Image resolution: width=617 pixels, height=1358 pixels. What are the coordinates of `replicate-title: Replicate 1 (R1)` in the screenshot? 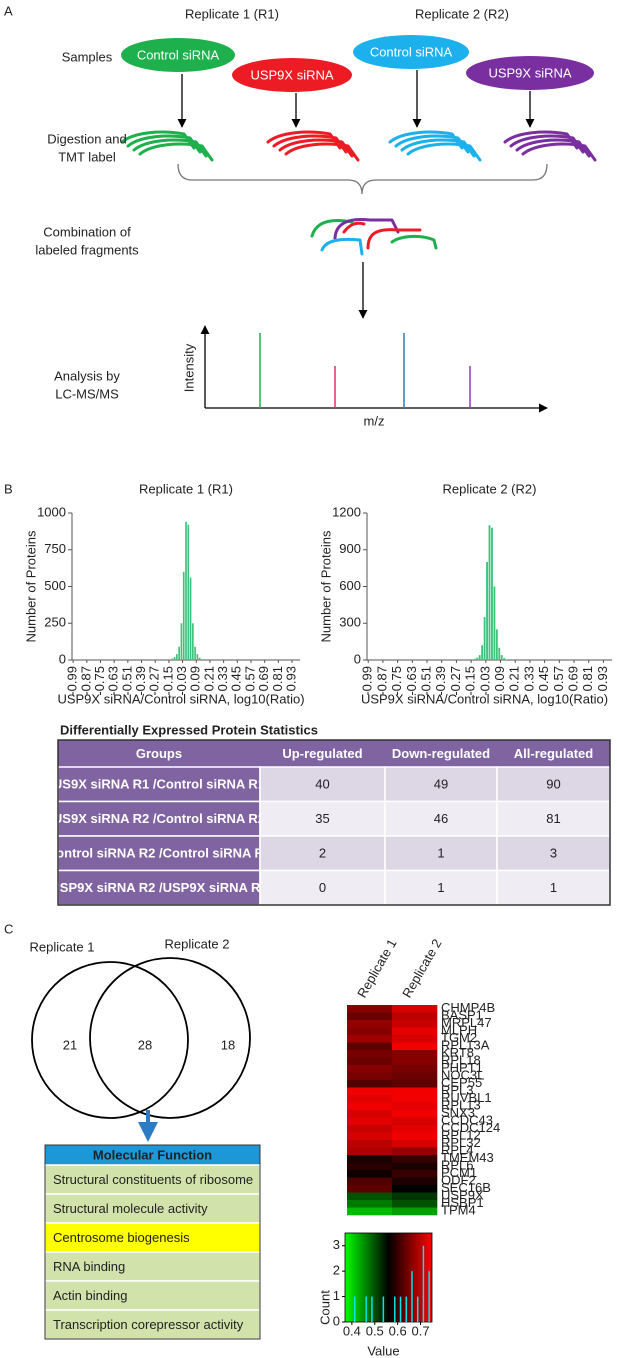 It's located at (232, 13).